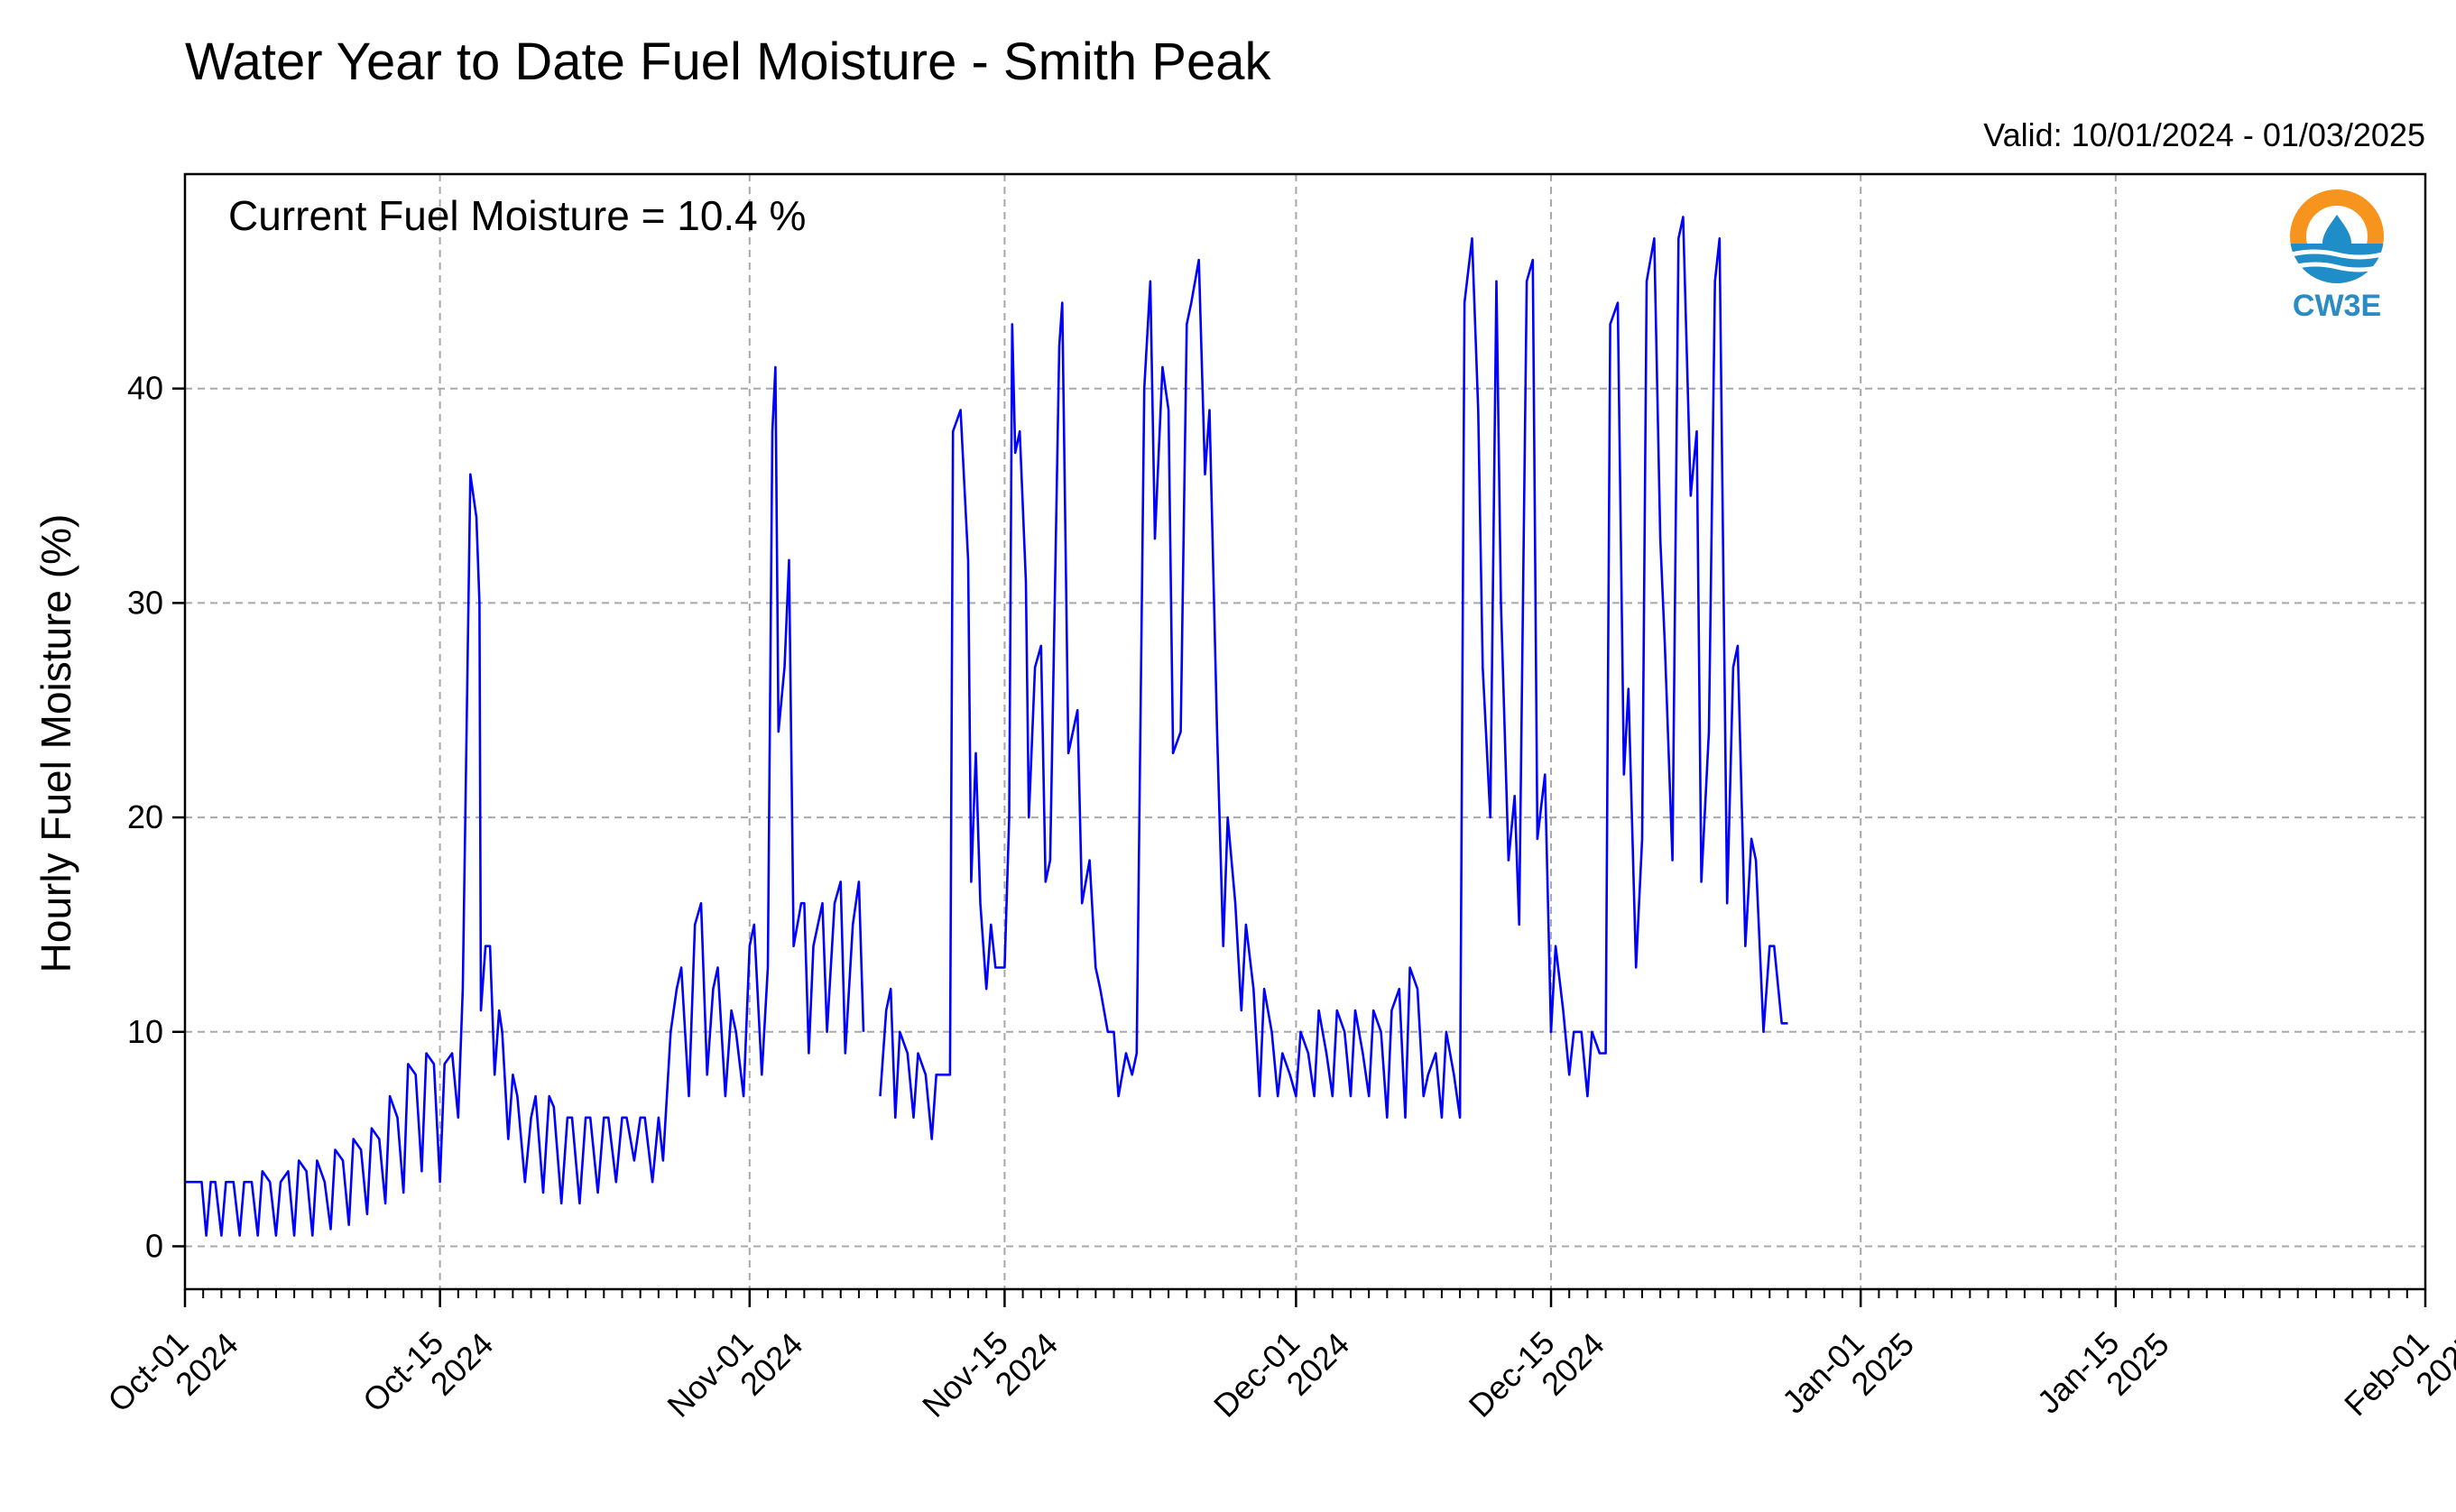  What do you see at coordinates (1536, 1375) in the screenshot?
I see `x-tick-label: Dec-152024` at bounding box center [1536, 1375].